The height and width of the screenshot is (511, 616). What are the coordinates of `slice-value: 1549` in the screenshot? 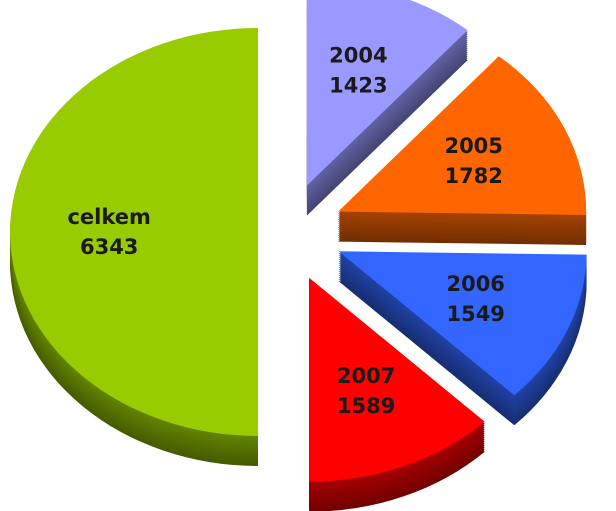 It's located at (475, 314).